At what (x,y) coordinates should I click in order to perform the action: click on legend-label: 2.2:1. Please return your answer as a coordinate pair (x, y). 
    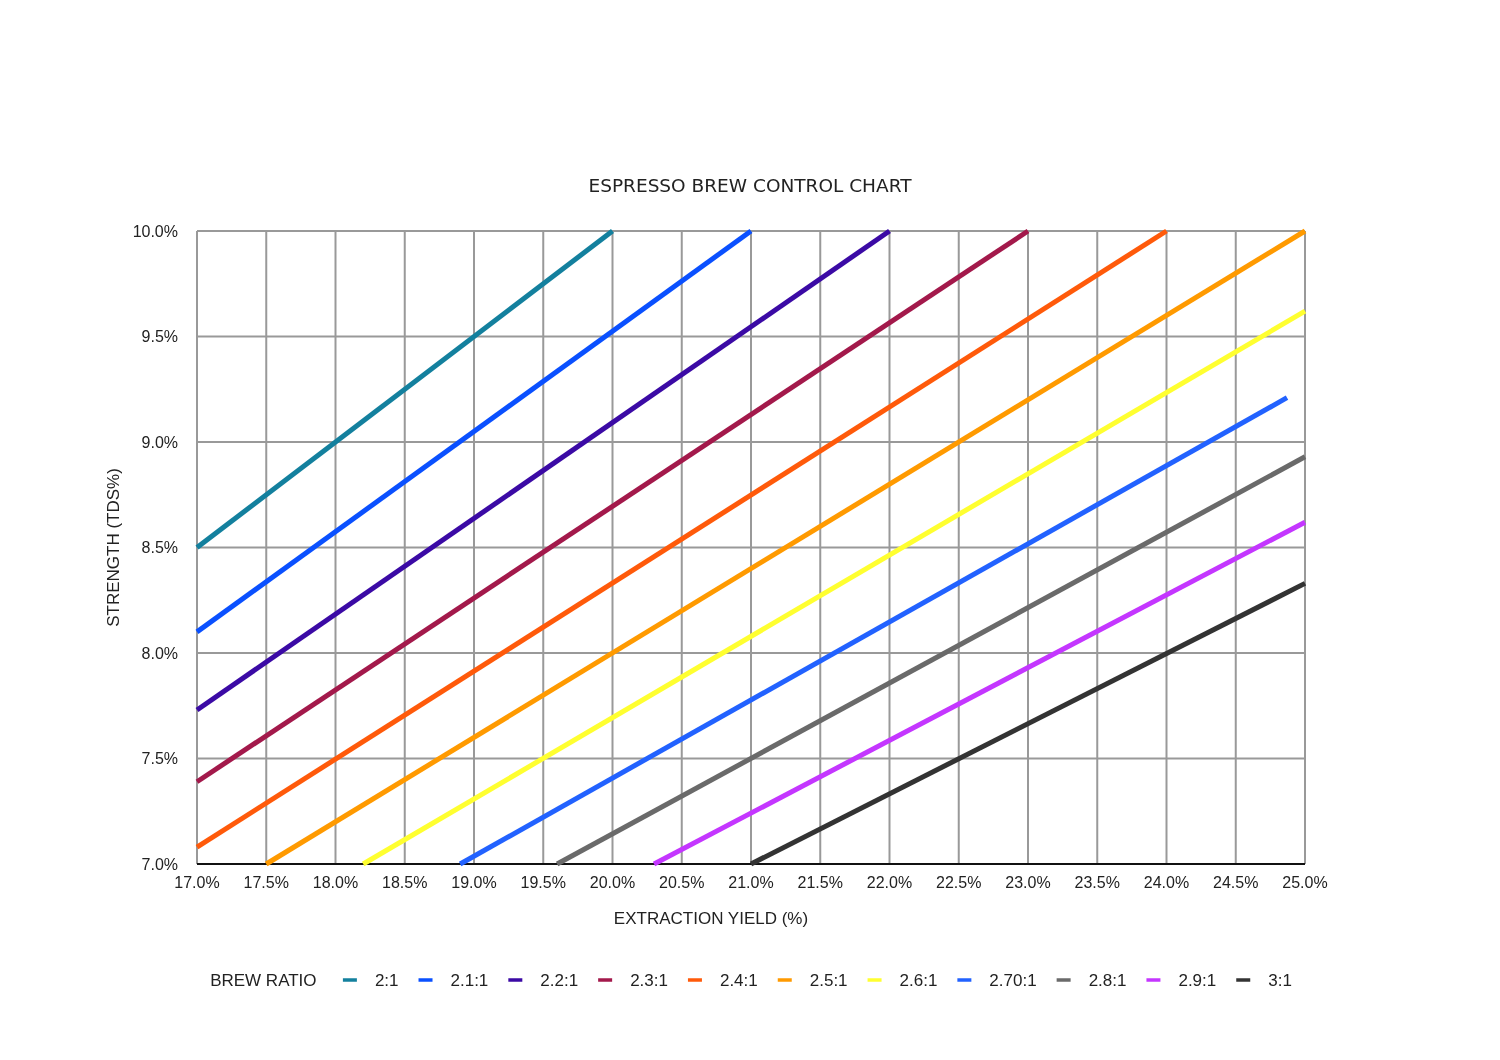
    Looking at the image, I should click on (559, 980).